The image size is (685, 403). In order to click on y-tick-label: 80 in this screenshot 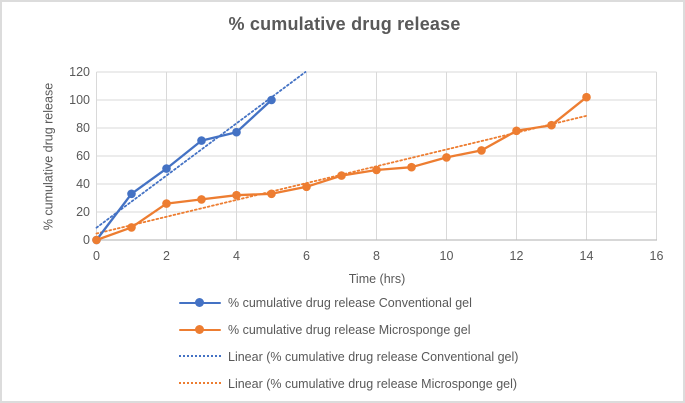, I will do `click(83, 127)`.